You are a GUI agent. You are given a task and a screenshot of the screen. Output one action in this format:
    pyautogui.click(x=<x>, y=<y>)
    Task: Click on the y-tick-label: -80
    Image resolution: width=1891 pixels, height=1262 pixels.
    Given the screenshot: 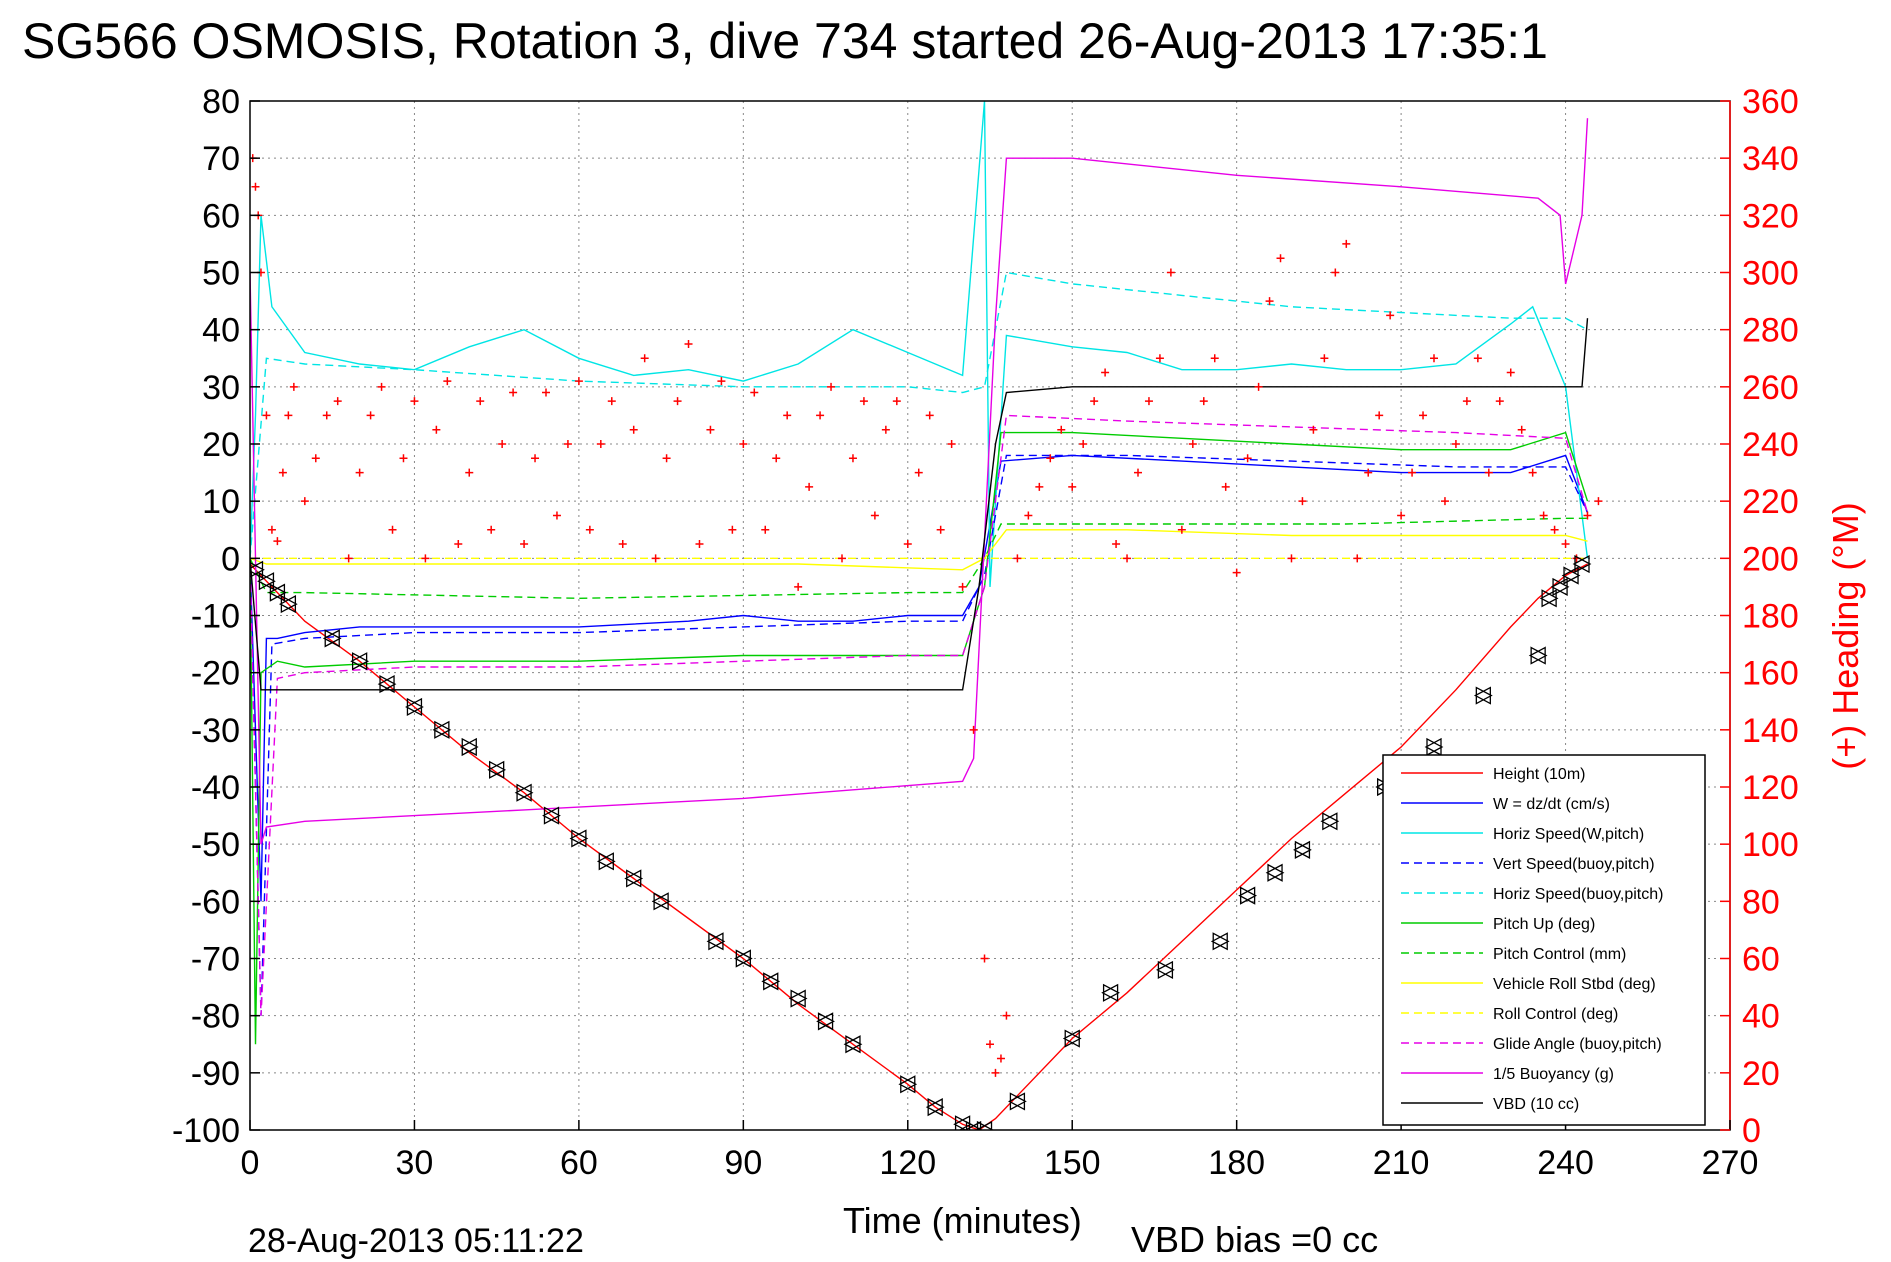 What is the action you would take?
    pyautogui.click(x=215, y=1017)
    